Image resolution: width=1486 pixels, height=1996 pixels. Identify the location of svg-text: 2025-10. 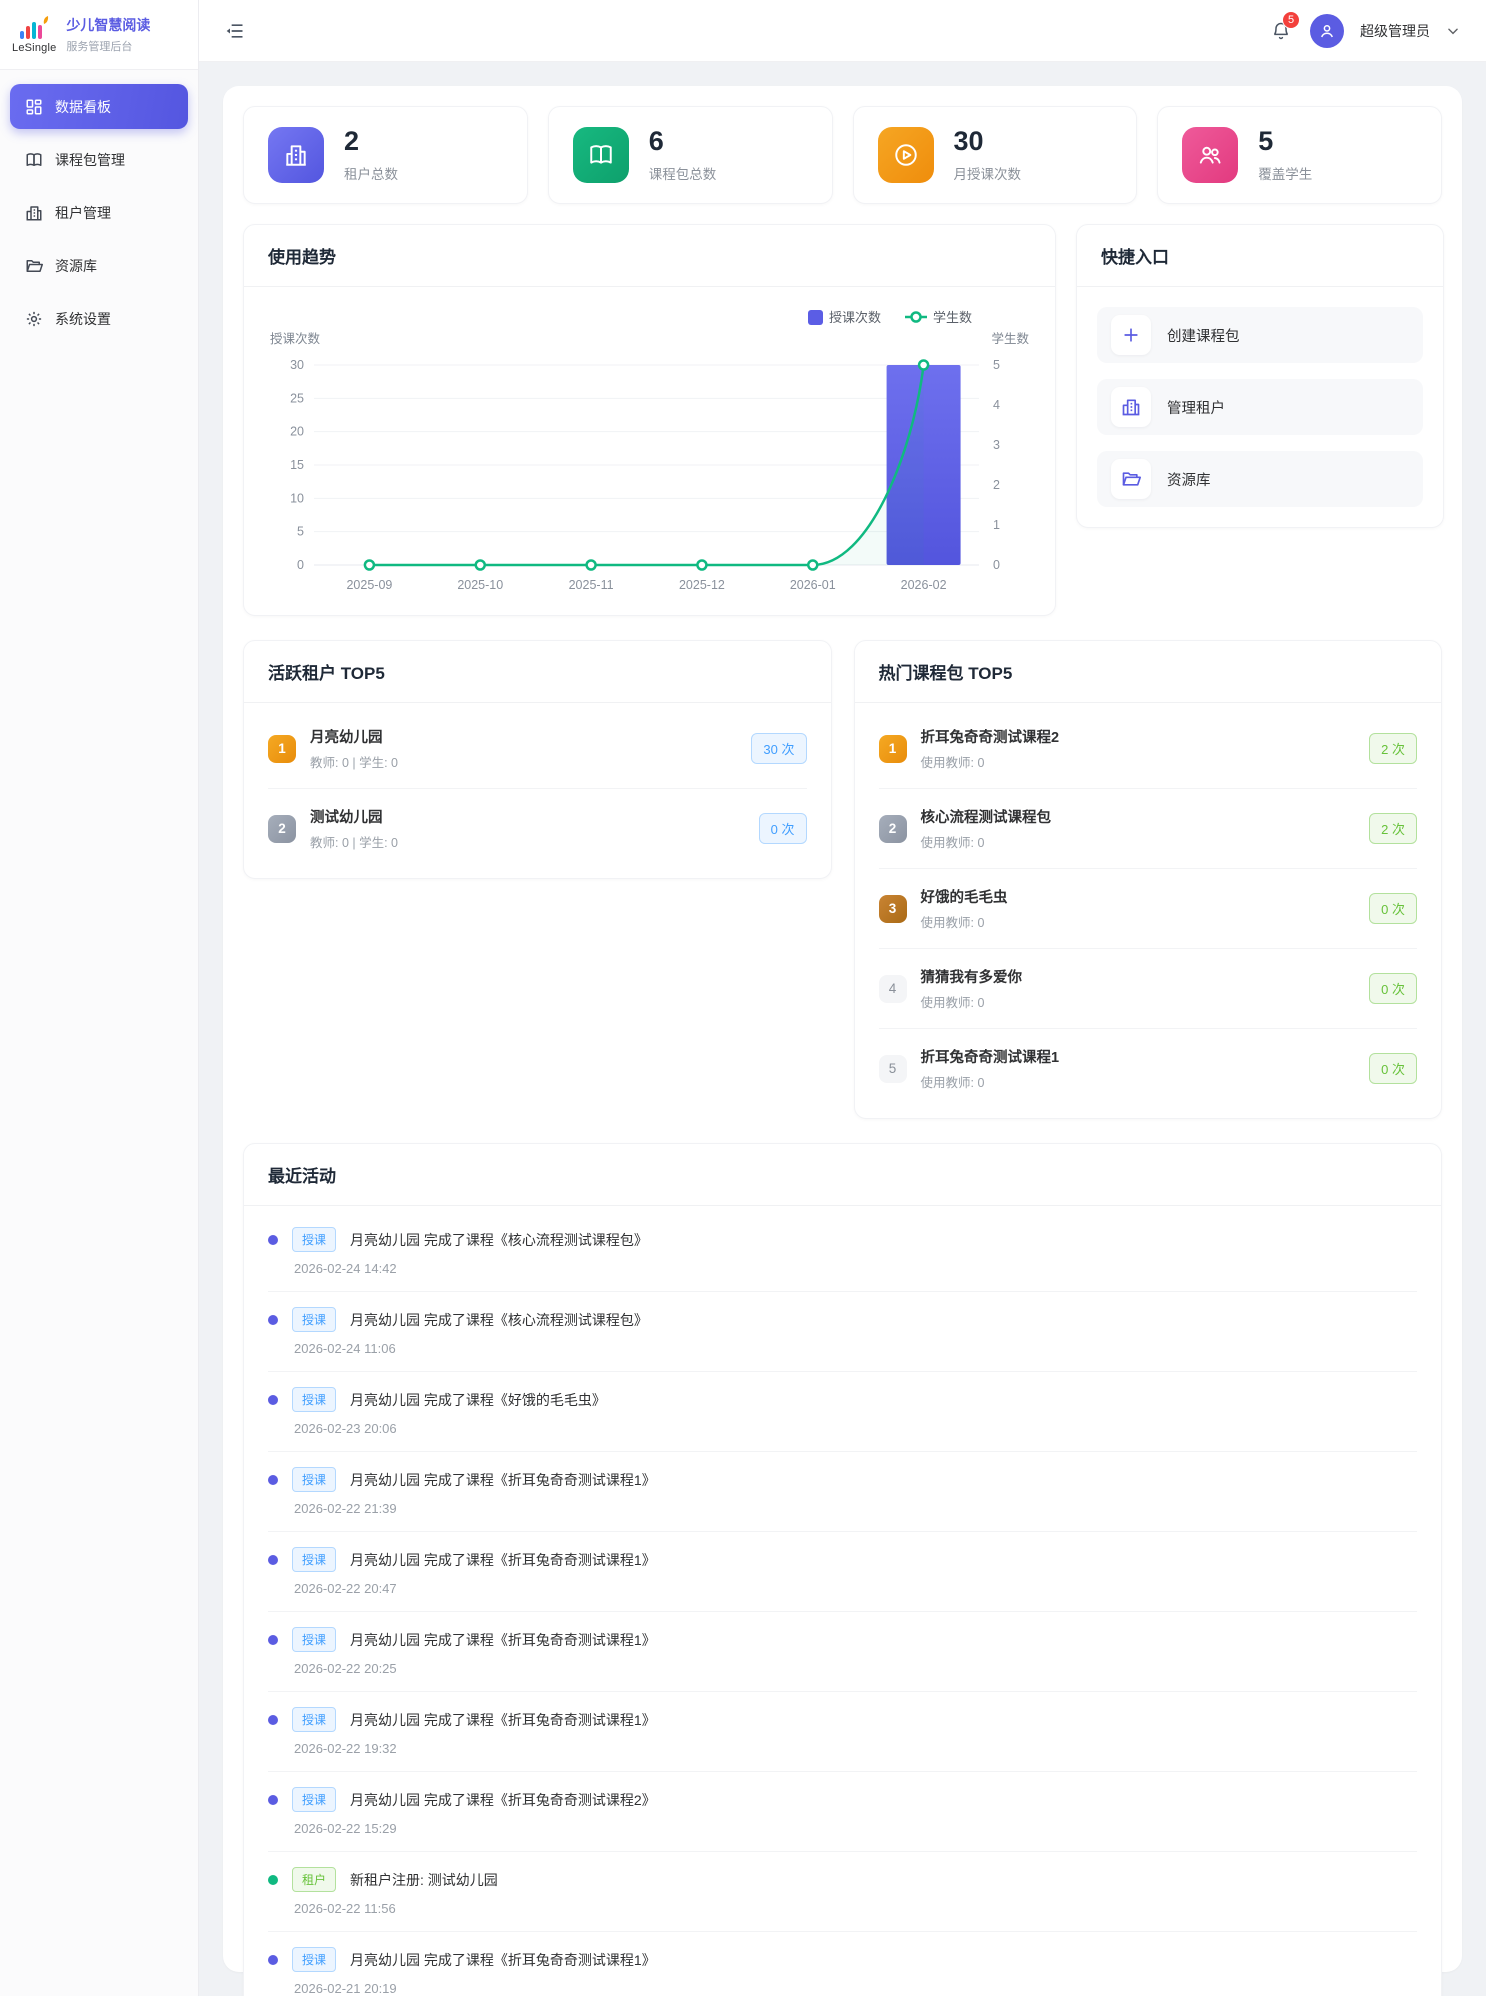
(480, 585).